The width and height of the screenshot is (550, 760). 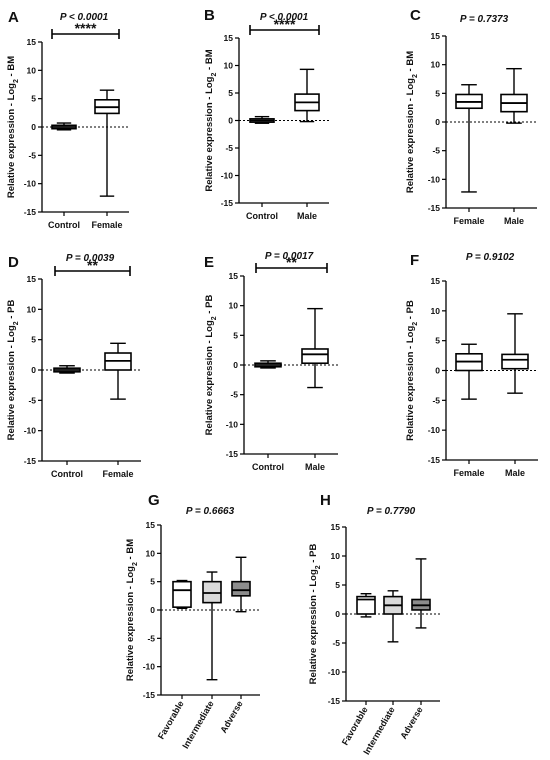 What do you see at coordinates (285, 24) in the screenshot?
I see `significance-stars: ****` at bounding box center [285, 24].